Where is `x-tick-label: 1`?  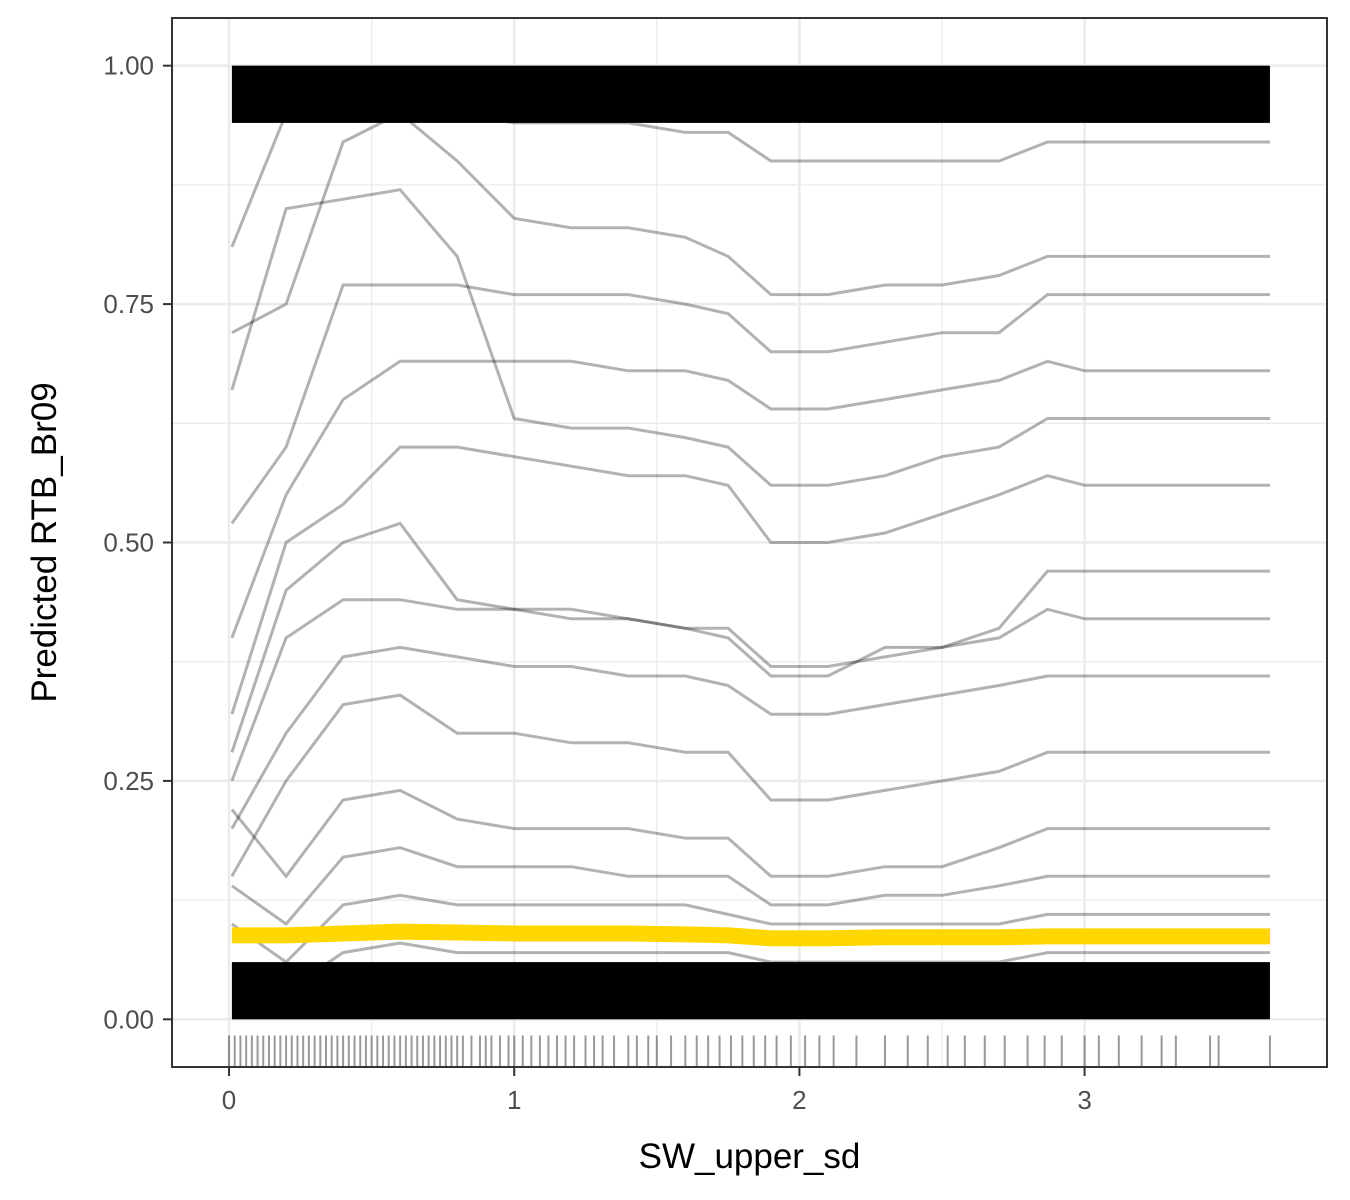
x-tick-label: 1 is located at coordinates (514, 1100).